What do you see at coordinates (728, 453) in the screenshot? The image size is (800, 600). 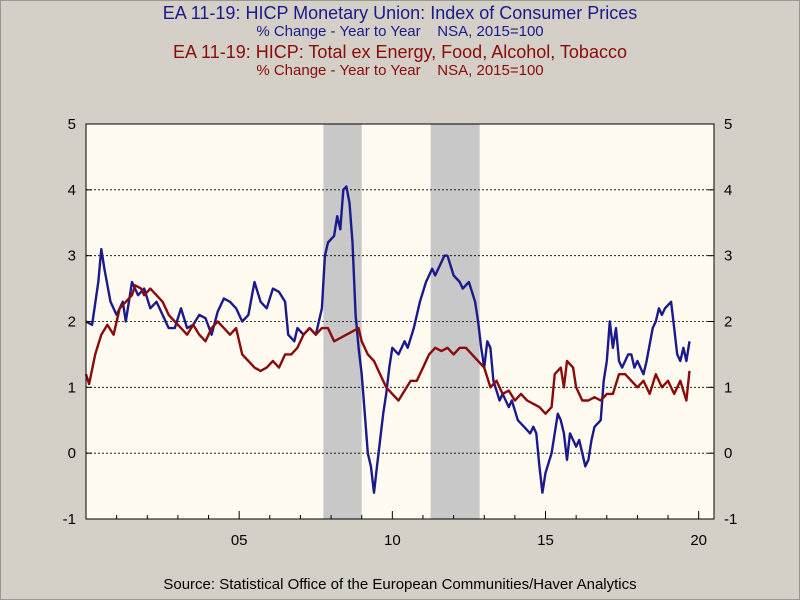 I see `y-tick-label-right: 0` at bounding box center [728, 453].